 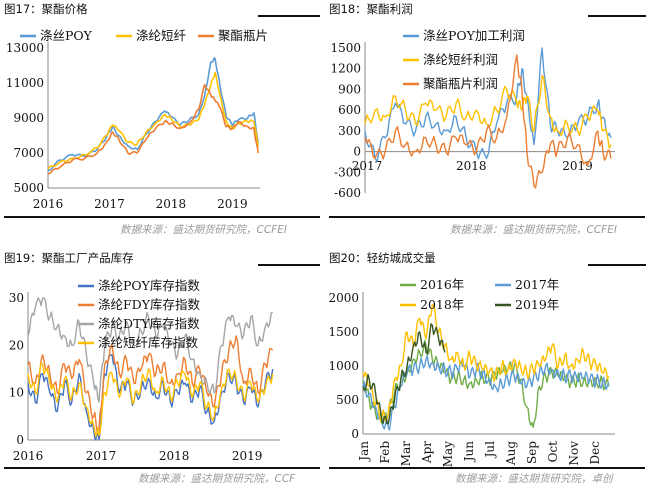 What do you see at coordinates (28, 153) in the screenshot?
I see `y-tick-label: 7000` at bounding box center [28, 153].